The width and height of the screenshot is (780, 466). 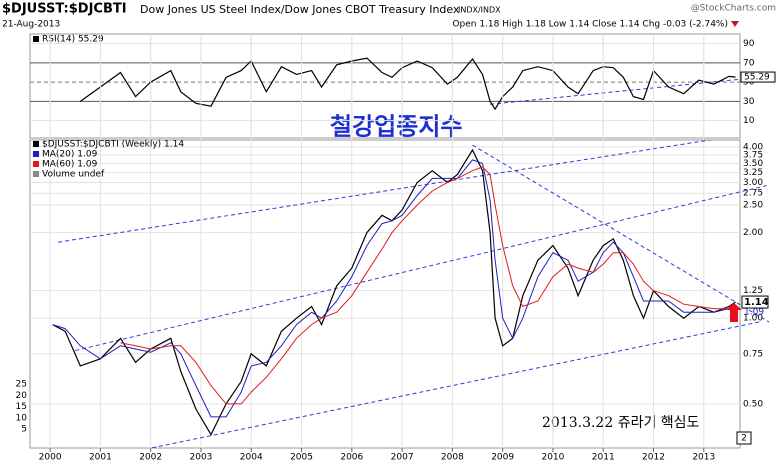 I want to click on rsi-last-label: 55.29, so click(x=757, y=78).